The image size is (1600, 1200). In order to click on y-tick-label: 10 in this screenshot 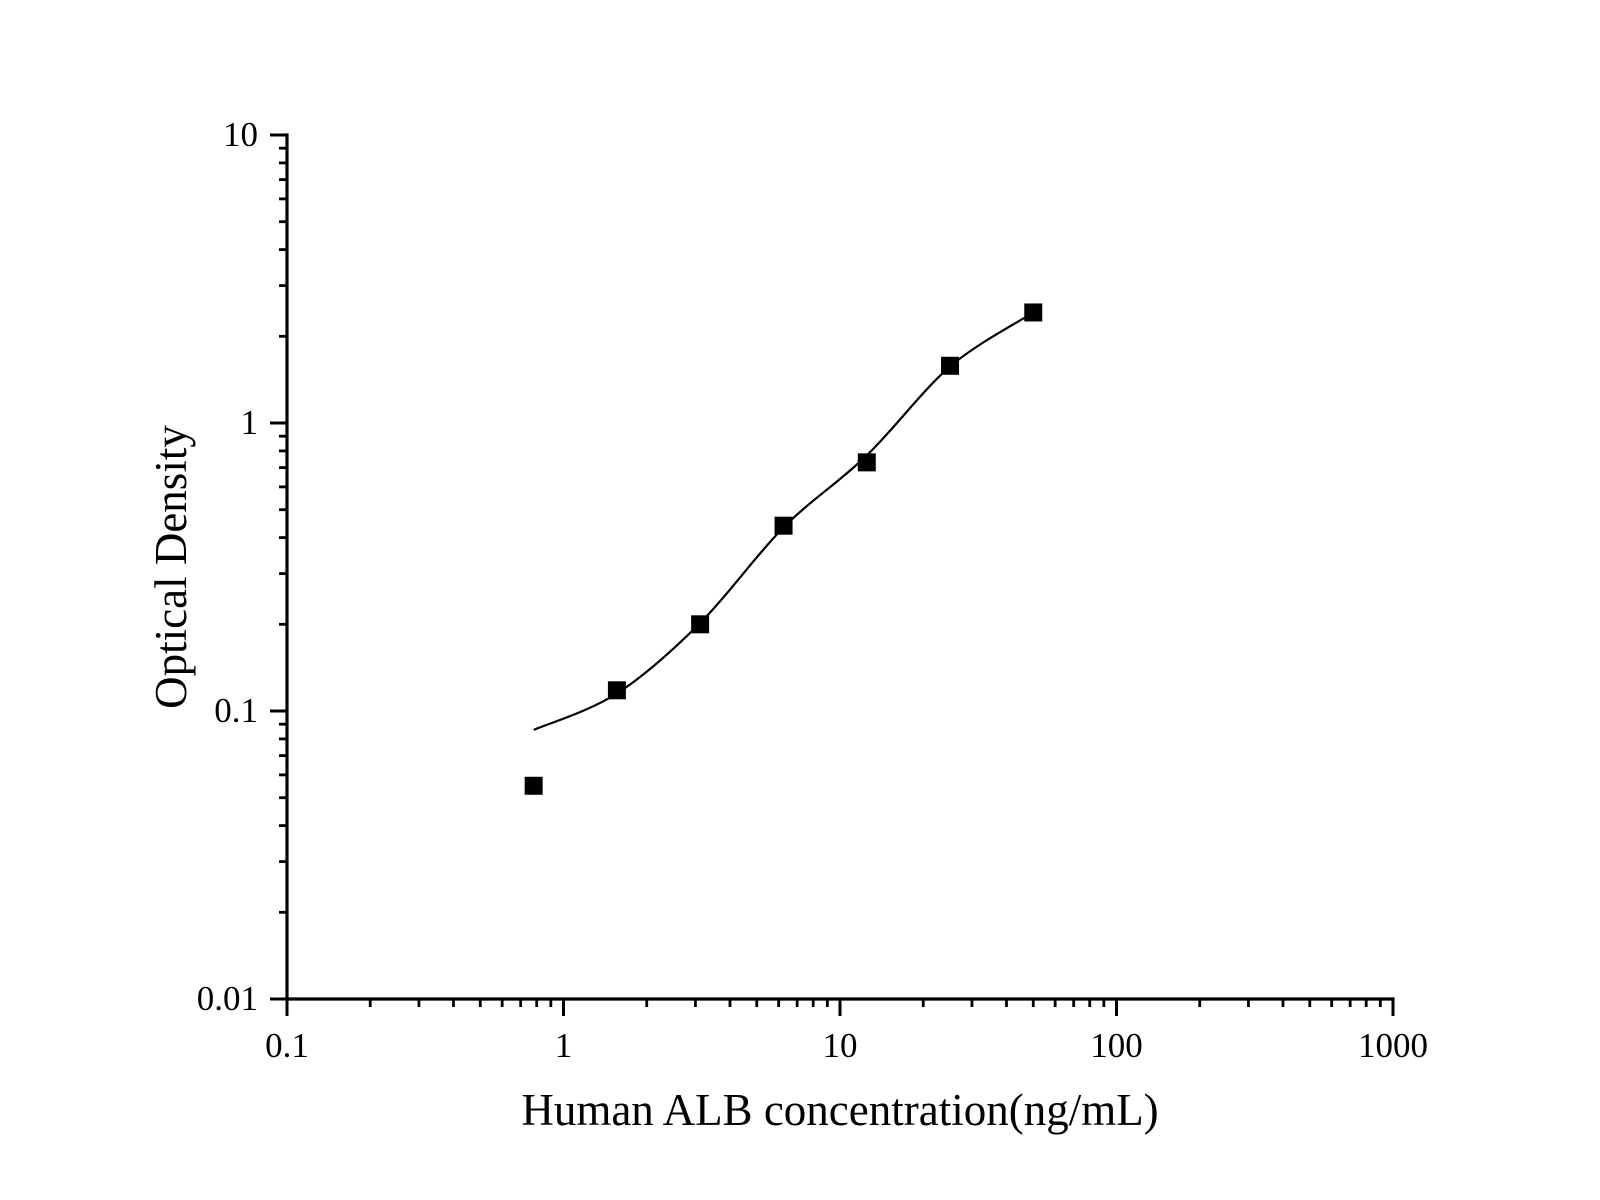, I will do `click(240, 134)`.